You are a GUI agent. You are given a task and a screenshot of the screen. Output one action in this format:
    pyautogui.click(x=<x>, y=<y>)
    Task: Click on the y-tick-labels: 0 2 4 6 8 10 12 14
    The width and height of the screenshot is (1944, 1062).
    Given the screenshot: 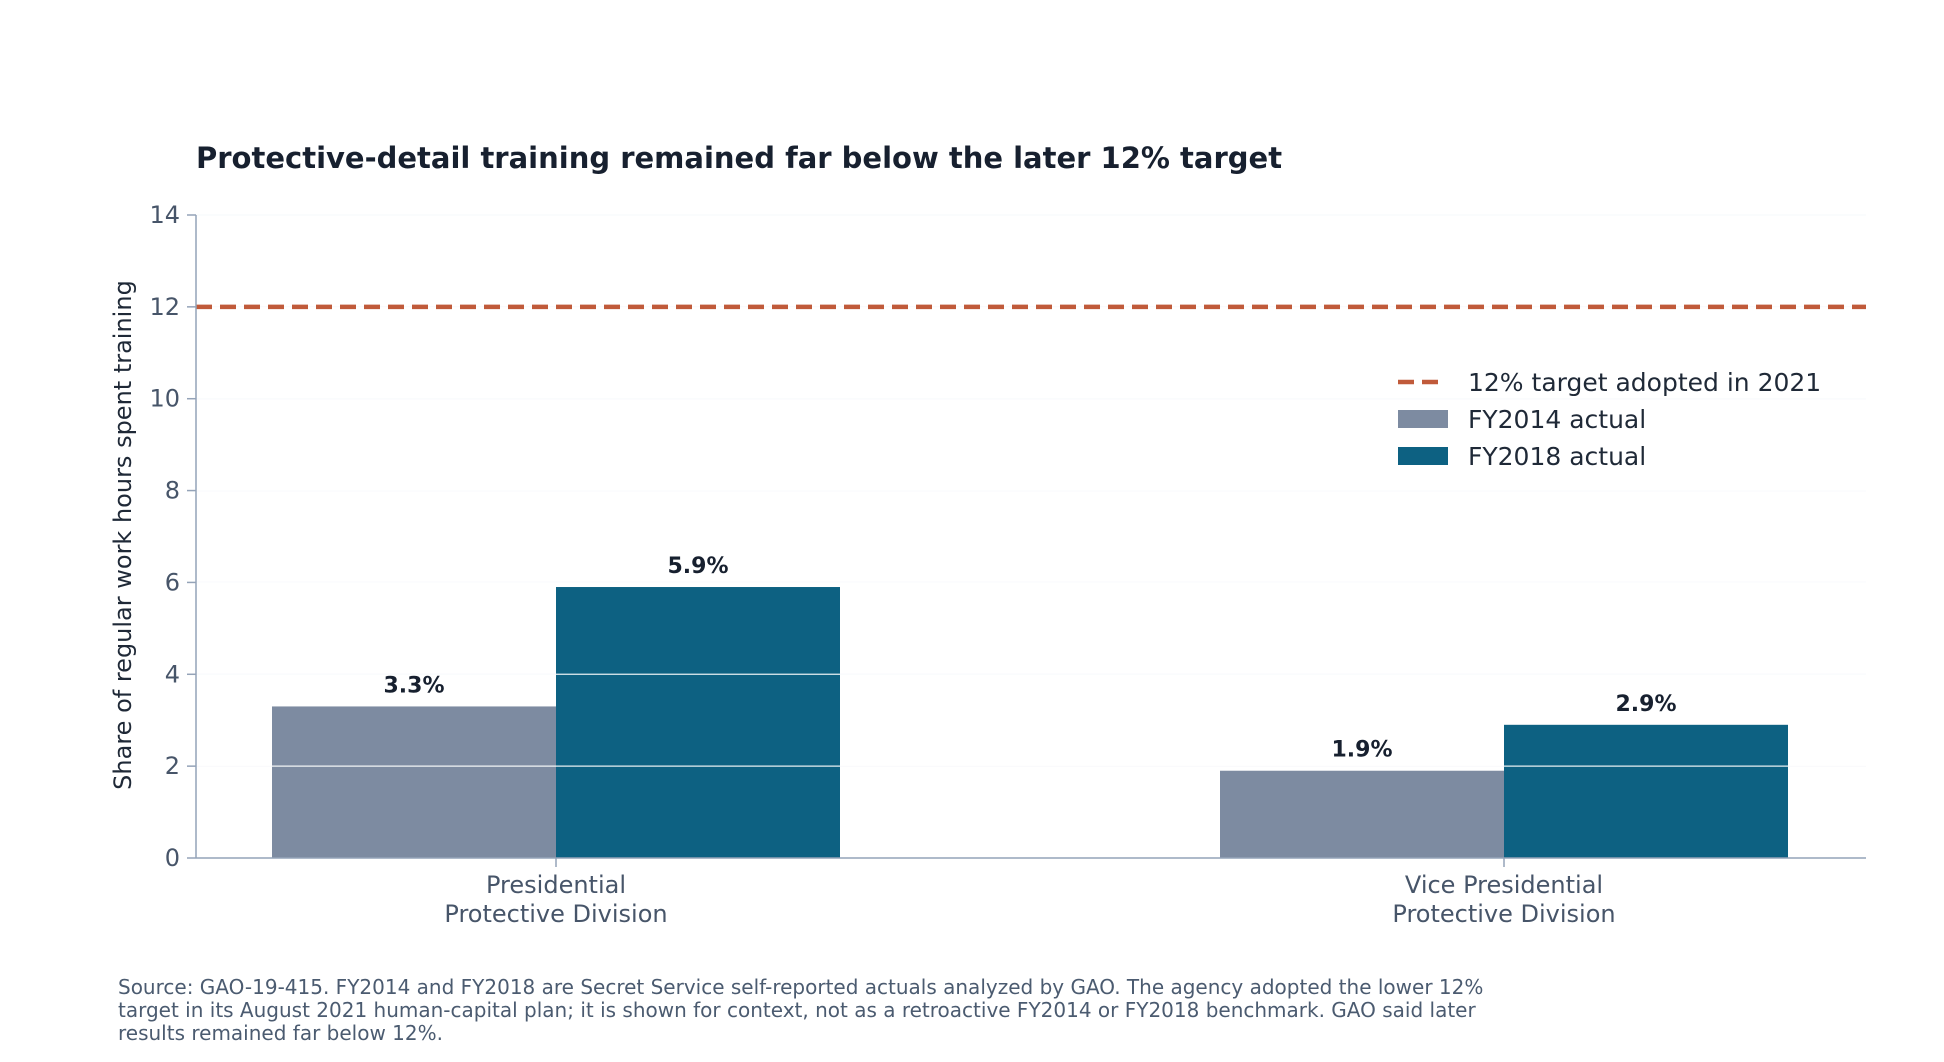 What is the action you would take?
    pyautogui.click(x=164, y=536)
    